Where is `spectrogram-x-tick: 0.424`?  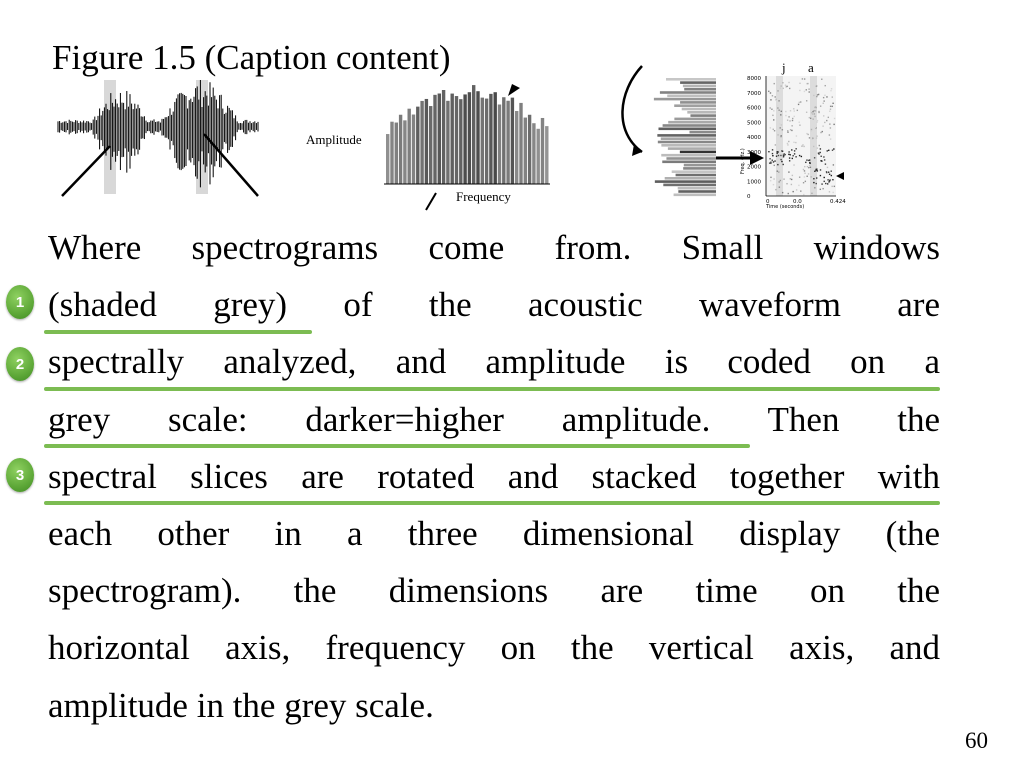 spectrogram-x-tick: 0.424 is located at coordinates (838, 202).